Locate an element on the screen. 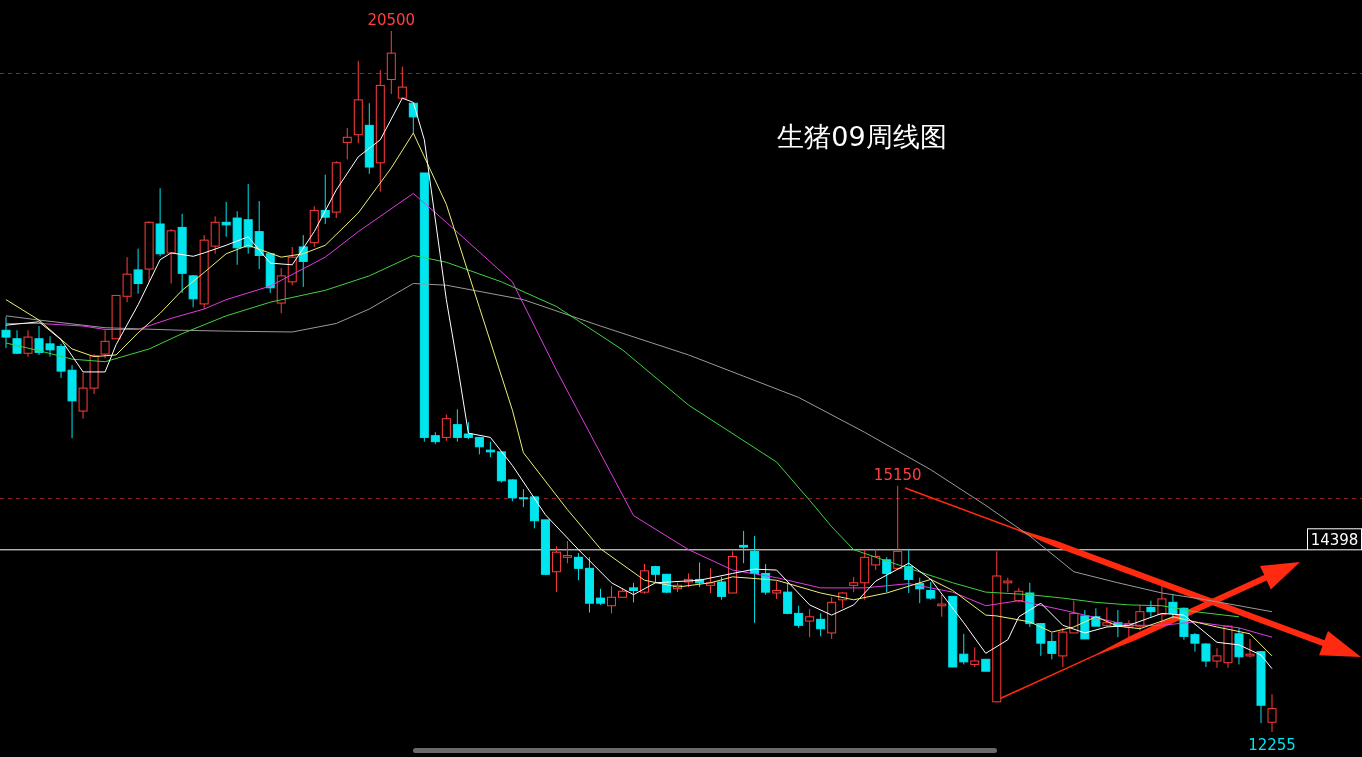 Image resolution: width=1362 pixels, height=757 pixels. text: 生猪09周线图 is located at coordinates (862, 136).